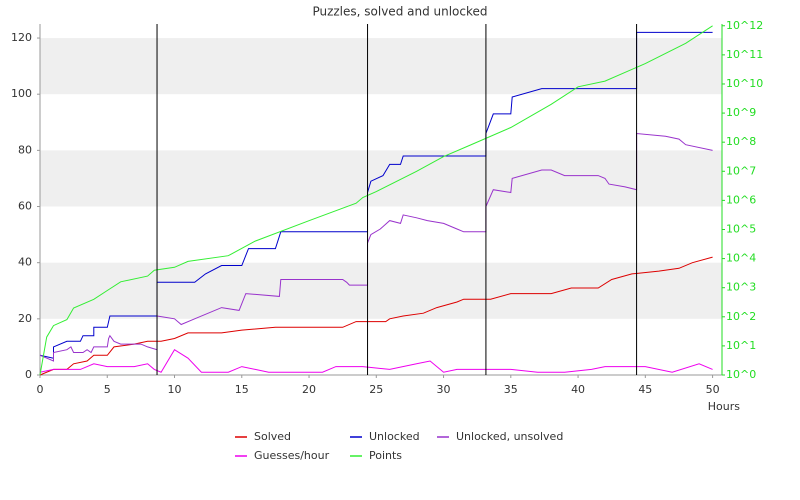 The width and height of the screenshot is (800, 500). Describe the element at coordinates (741, 112) in the screenshot. I see `y2-tick-label: 10^9` at that location.